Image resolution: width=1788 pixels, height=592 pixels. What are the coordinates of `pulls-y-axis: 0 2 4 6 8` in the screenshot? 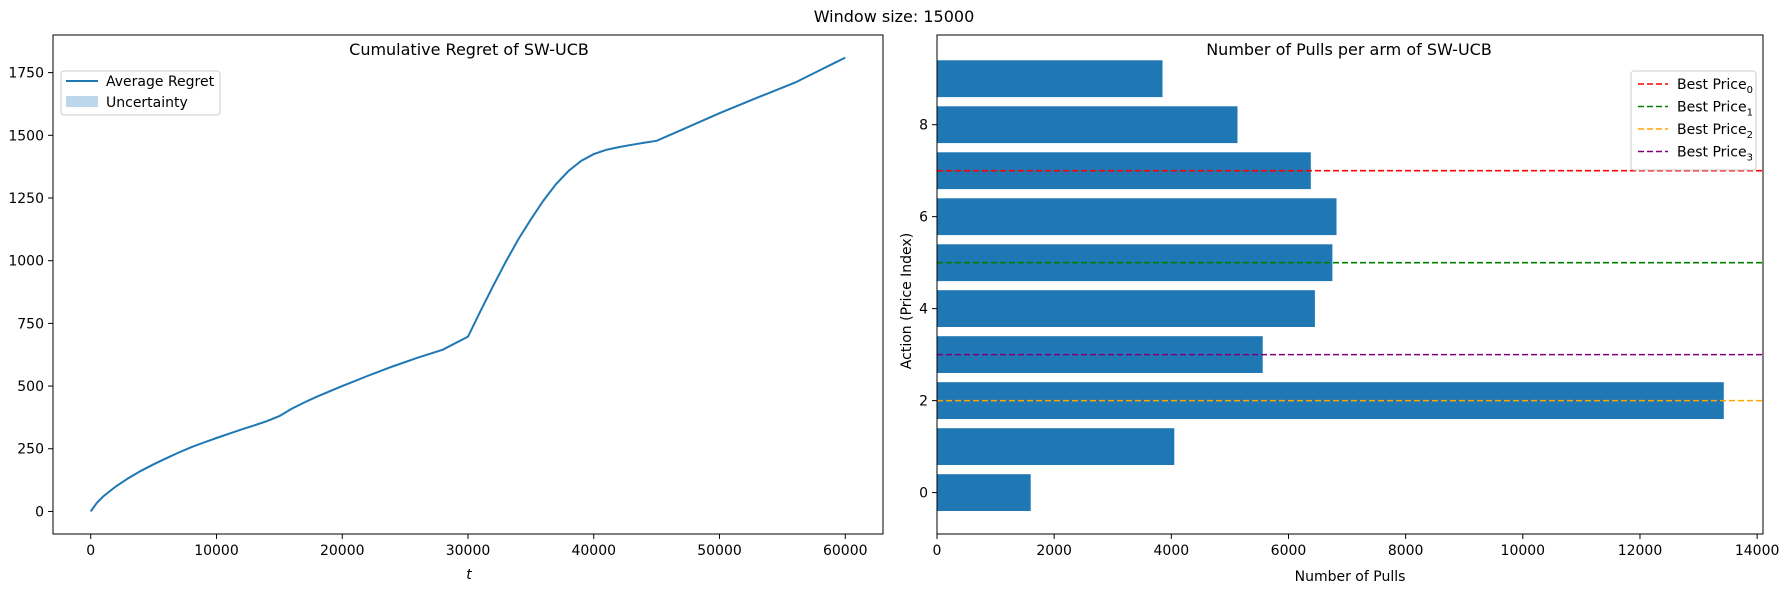 It's located at (928, 310).